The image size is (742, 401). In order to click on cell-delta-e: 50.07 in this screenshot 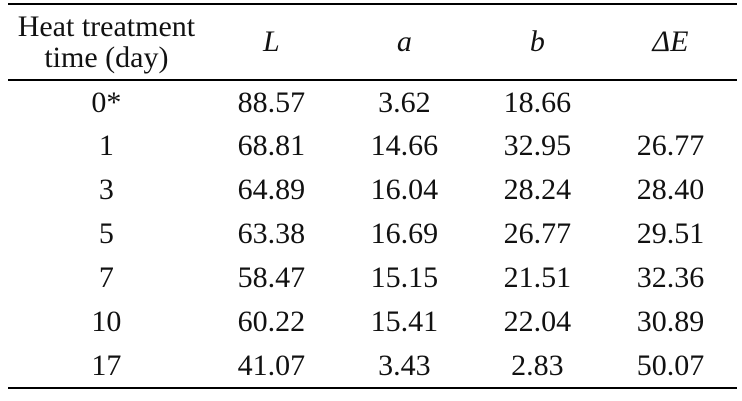, I will do `click(670, 365)`.